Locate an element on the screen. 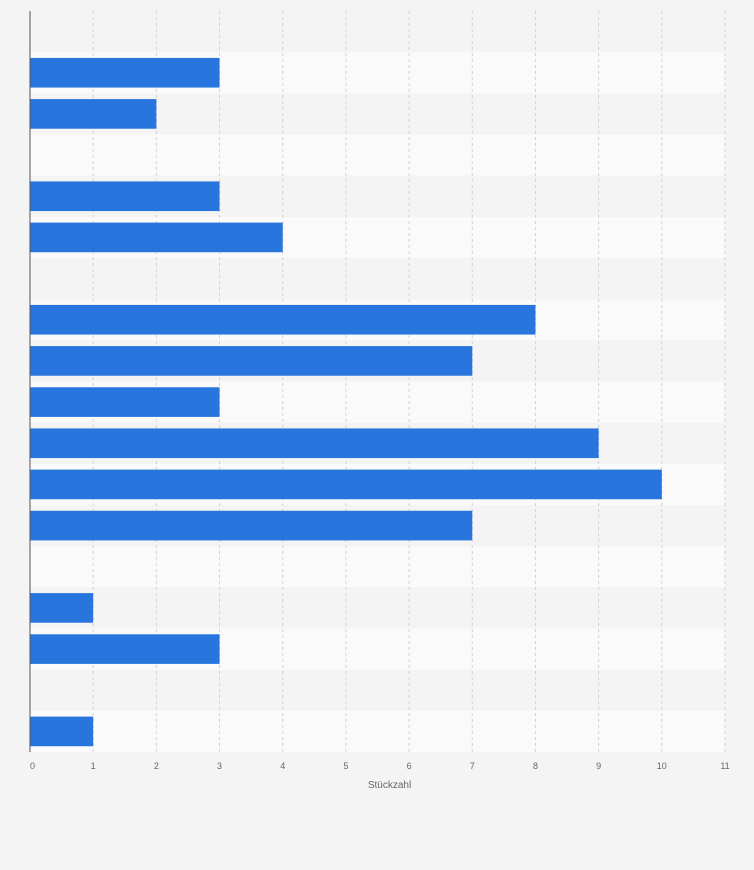 The image size is (754, 870). x-tick-label: 5 is located at coordinates (345, 766).